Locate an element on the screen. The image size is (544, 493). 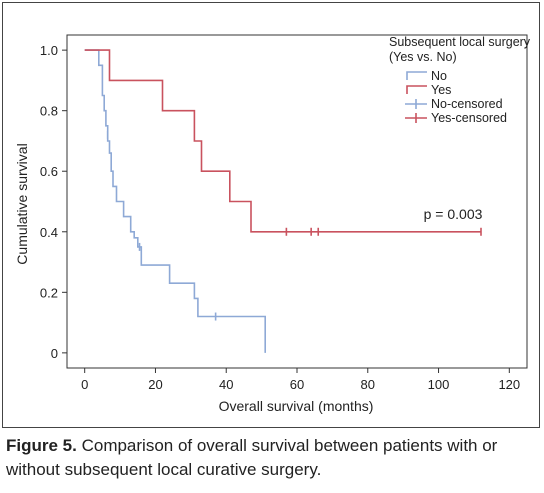
x-tick-label: 0 is located at coordinates (84, 384).